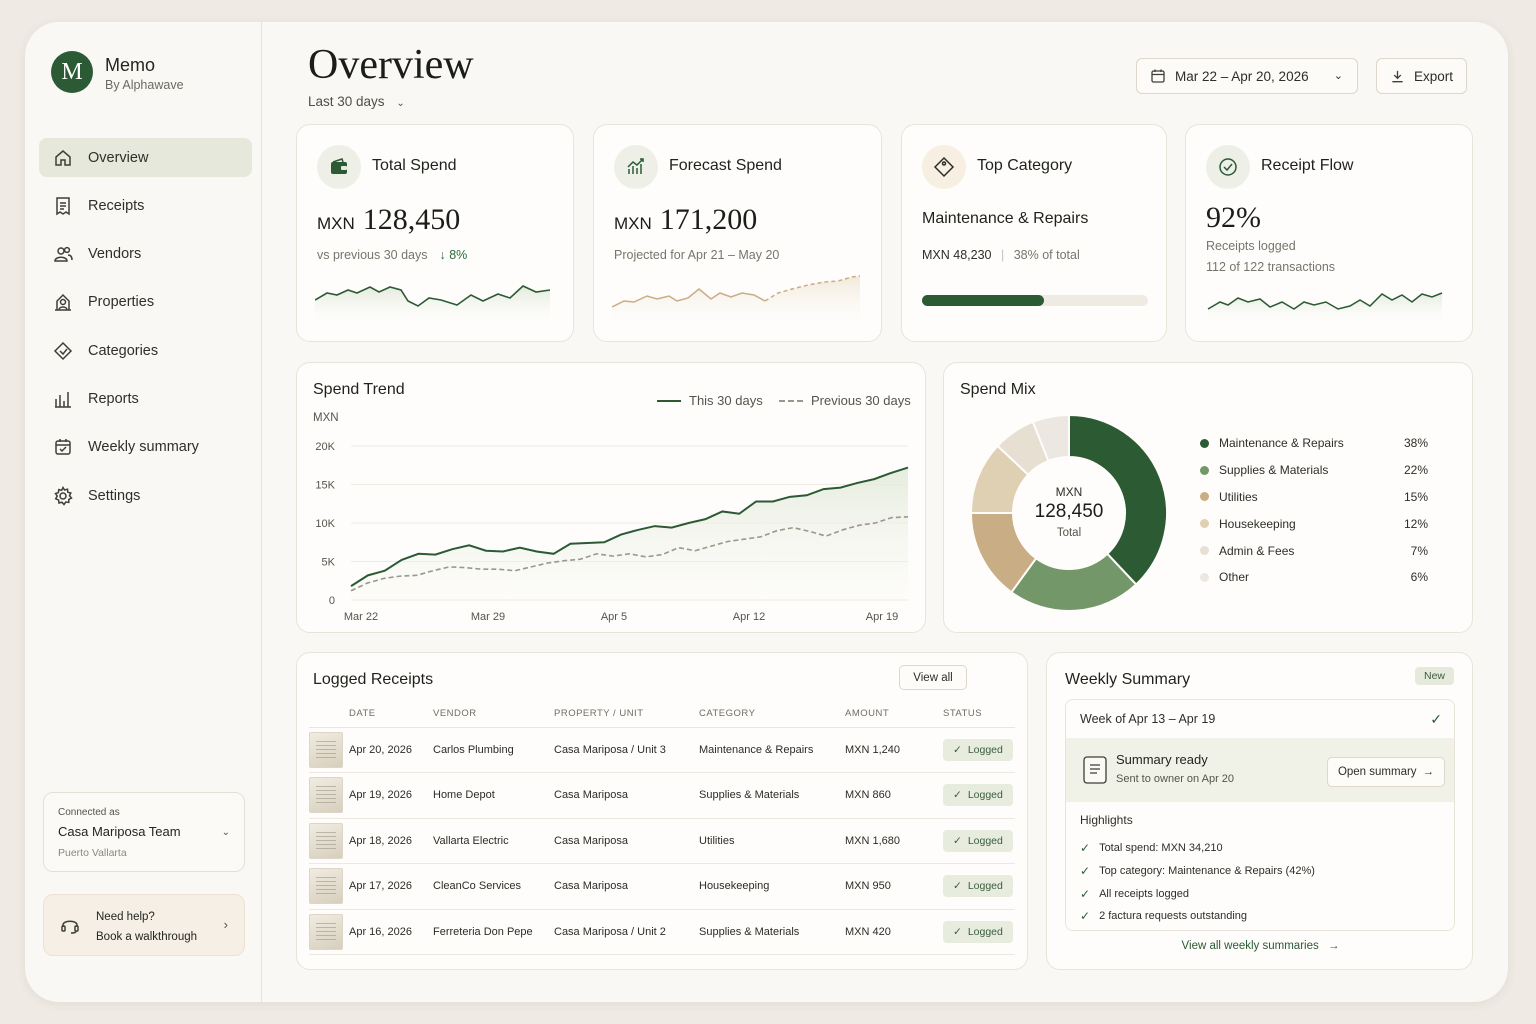 This screenshot has width=1536, height=1024. What do you see at coordinates (1314, 550) in the screenshot?
I see `legend-item: Admin & Fees 7%` at bounding box center [1314, 550].